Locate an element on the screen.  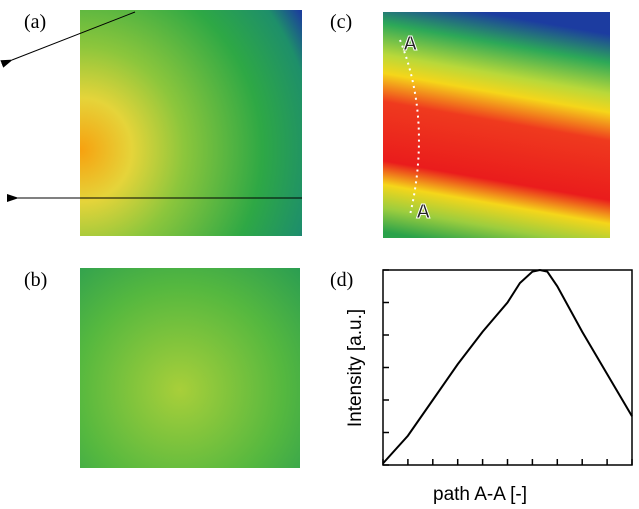
x-axis-label: path A-A [-] is located at coordinates (480, 494).